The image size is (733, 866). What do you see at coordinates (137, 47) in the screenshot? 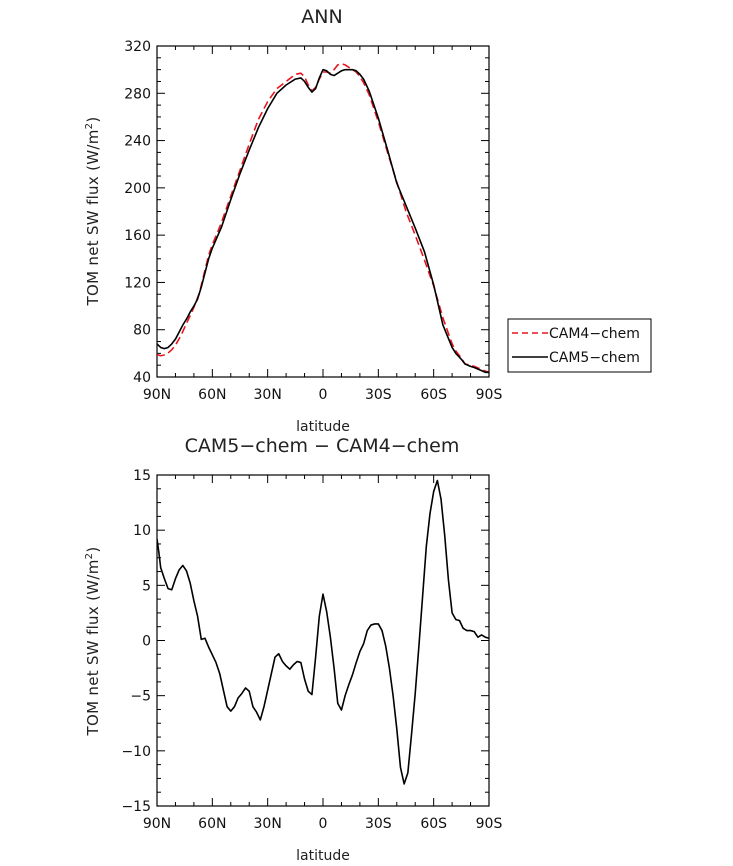
I see `y-tick-label: 320` at bounding box center [137, 47].